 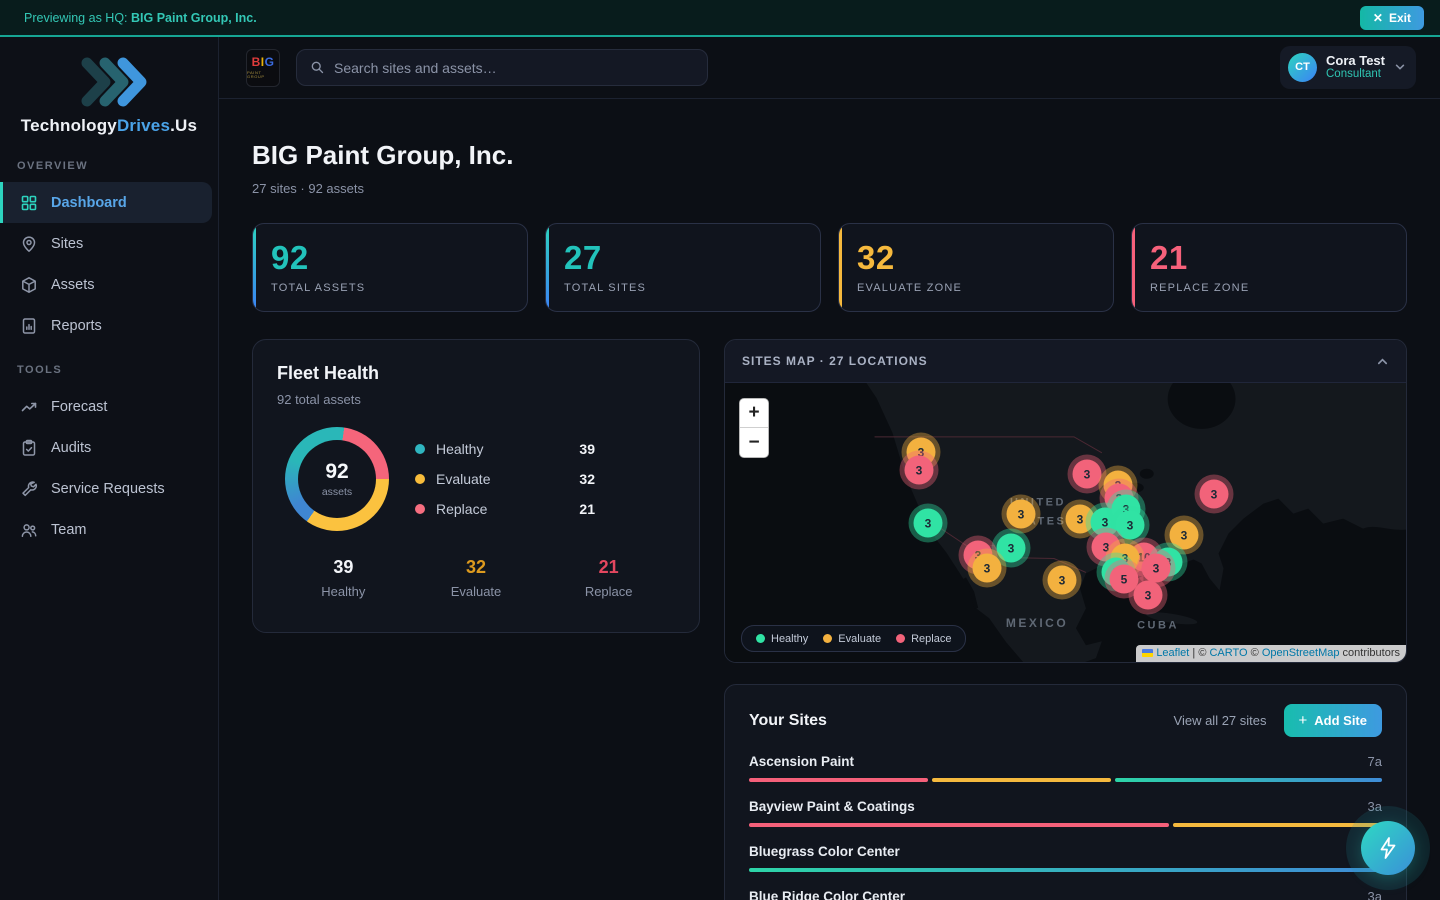 What do you see at coordinates (754, 413) in the screenshot?
I see `zoom-in-button: +` at bounding box center [754, 413].